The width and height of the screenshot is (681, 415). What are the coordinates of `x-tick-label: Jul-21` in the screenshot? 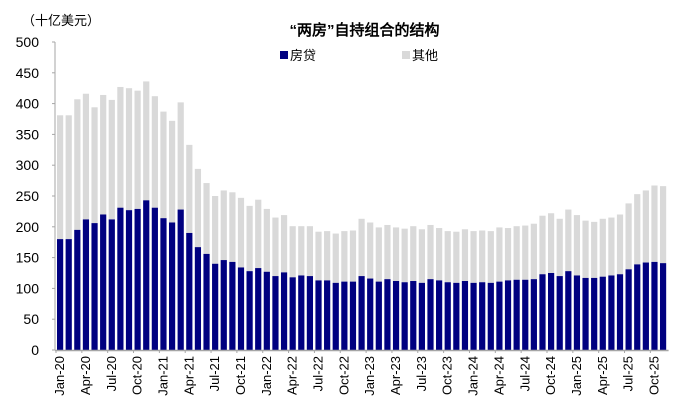 It's located at (214, 373).